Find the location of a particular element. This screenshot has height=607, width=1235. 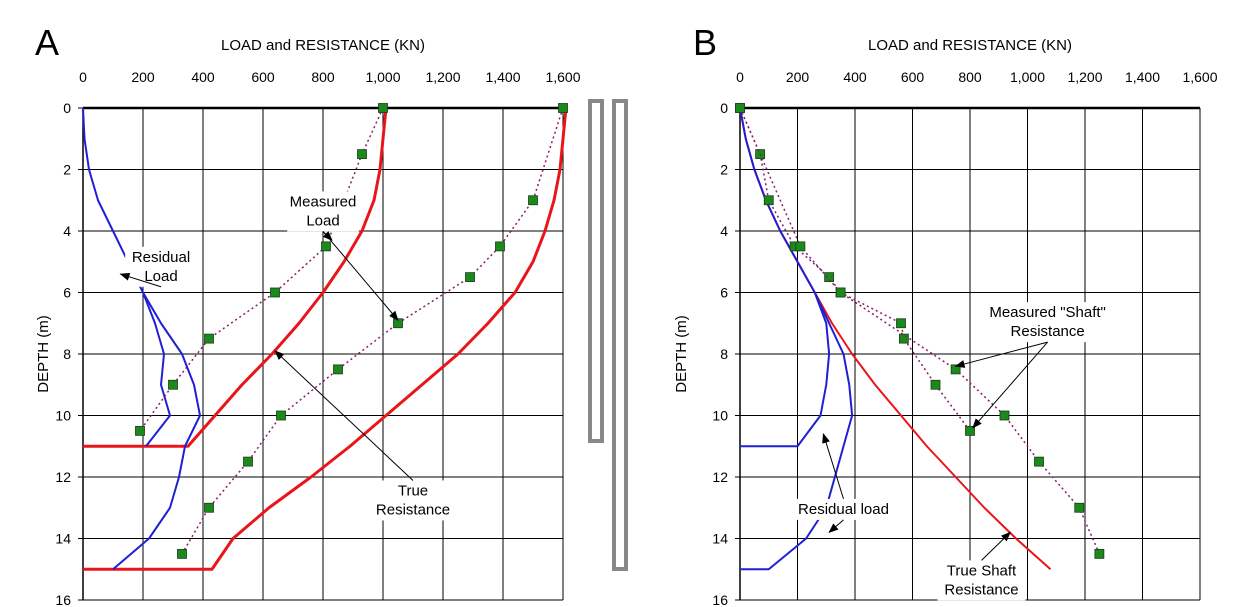

annotation-label: True is located at coordinates (413, 490).